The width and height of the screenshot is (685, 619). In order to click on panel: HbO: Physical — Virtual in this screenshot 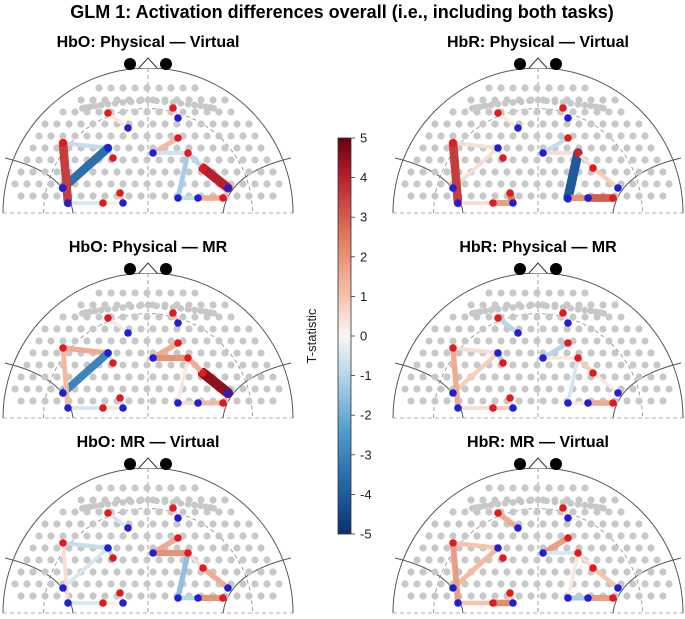, I will do `click(148, 124)`.